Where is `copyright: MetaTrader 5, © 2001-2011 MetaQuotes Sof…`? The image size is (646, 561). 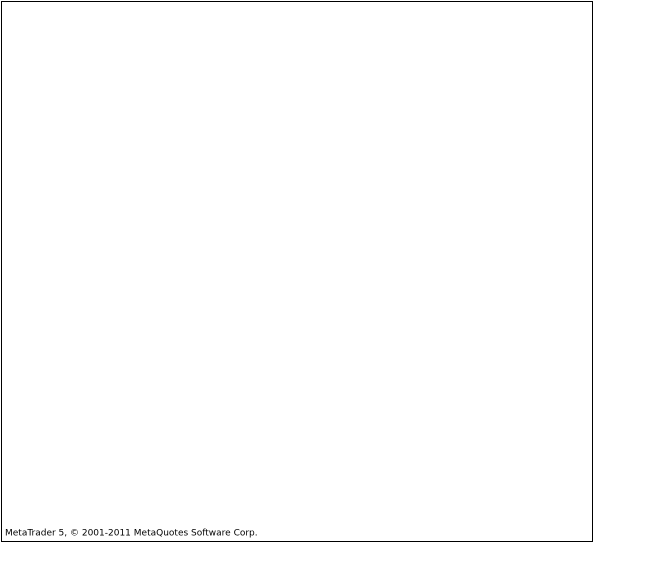
copyright: MetaTrader 5, © 2001-2011 MetaQuotes Sof… is located at coordinates (131, 534).